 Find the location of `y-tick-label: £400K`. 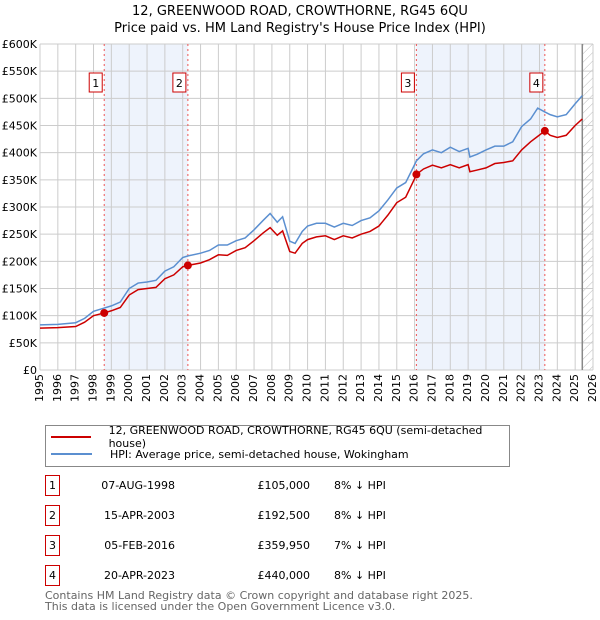

y-tick-label: £400K is located at coordinates (20, 153).